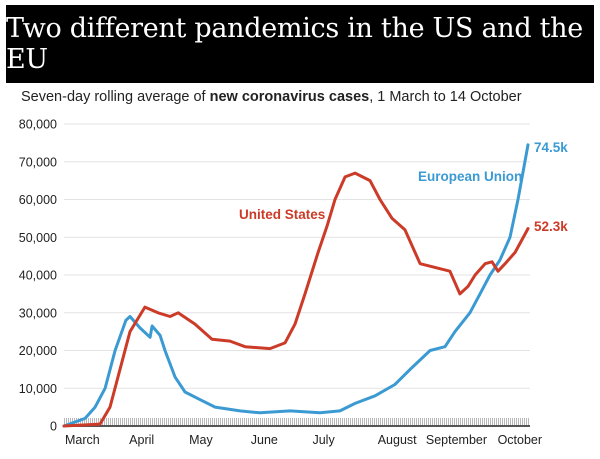 The image size is (600, 459). I want to click on y-tick-label: 50,000, so click(38, 238).